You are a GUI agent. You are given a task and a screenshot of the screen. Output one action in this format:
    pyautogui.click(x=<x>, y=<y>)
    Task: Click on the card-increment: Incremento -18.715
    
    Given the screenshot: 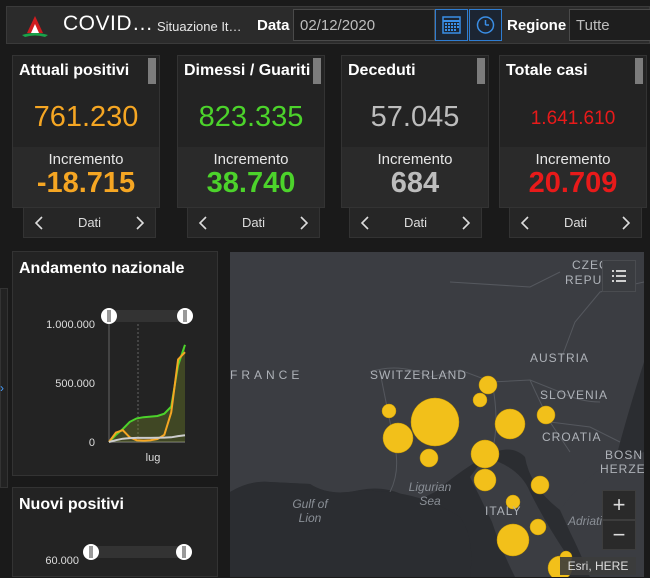 What is the action you would take?
    pyautogui.click(x=86, y=177)
    